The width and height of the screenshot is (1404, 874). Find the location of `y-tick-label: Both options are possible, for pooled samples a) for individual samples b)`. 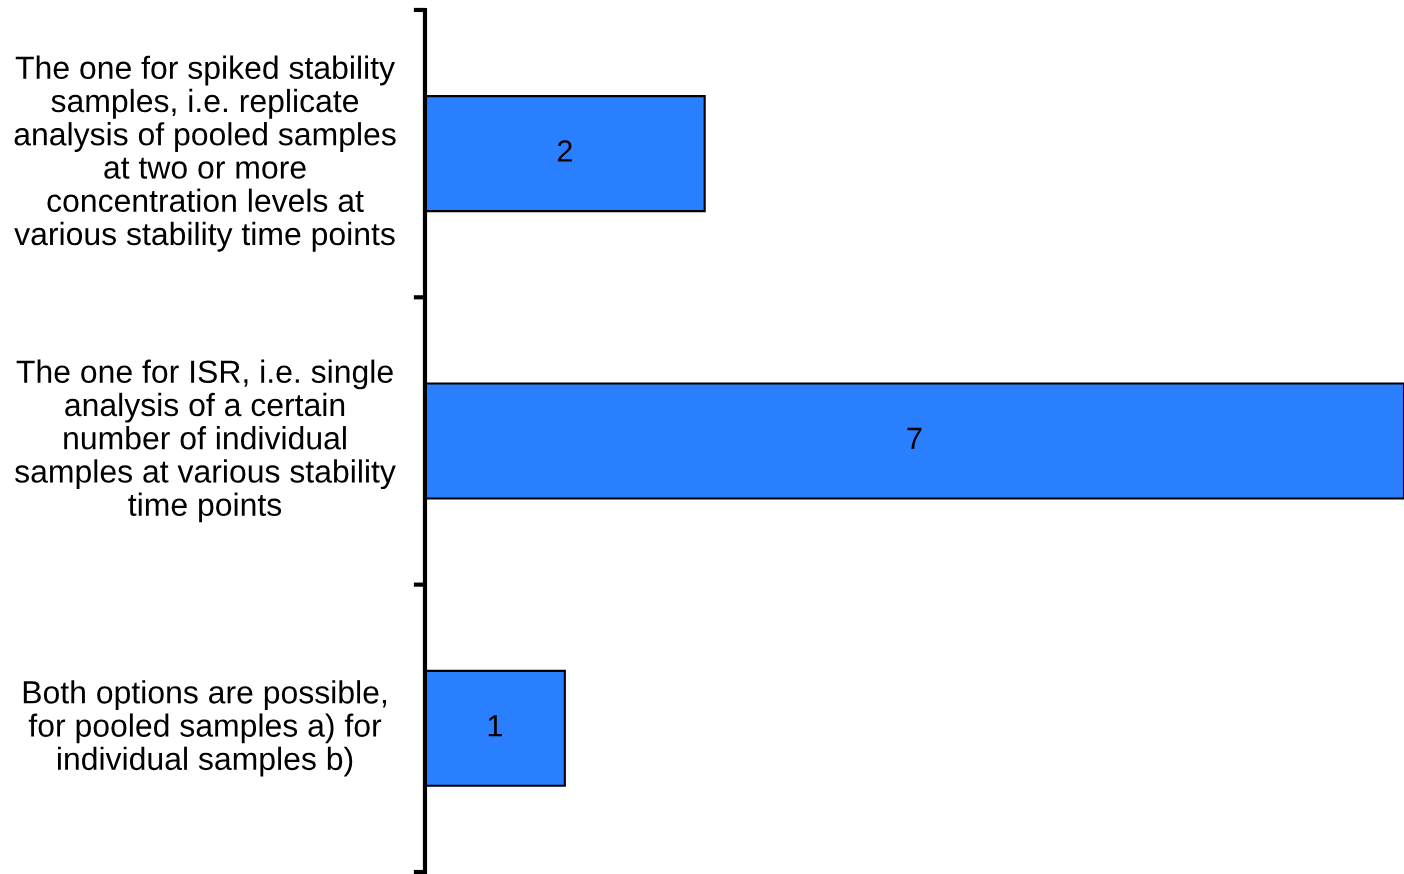

y-tick-label: Both options are possible, for pooled samples a) for individual samples b) is located at coordinates (204, 728).